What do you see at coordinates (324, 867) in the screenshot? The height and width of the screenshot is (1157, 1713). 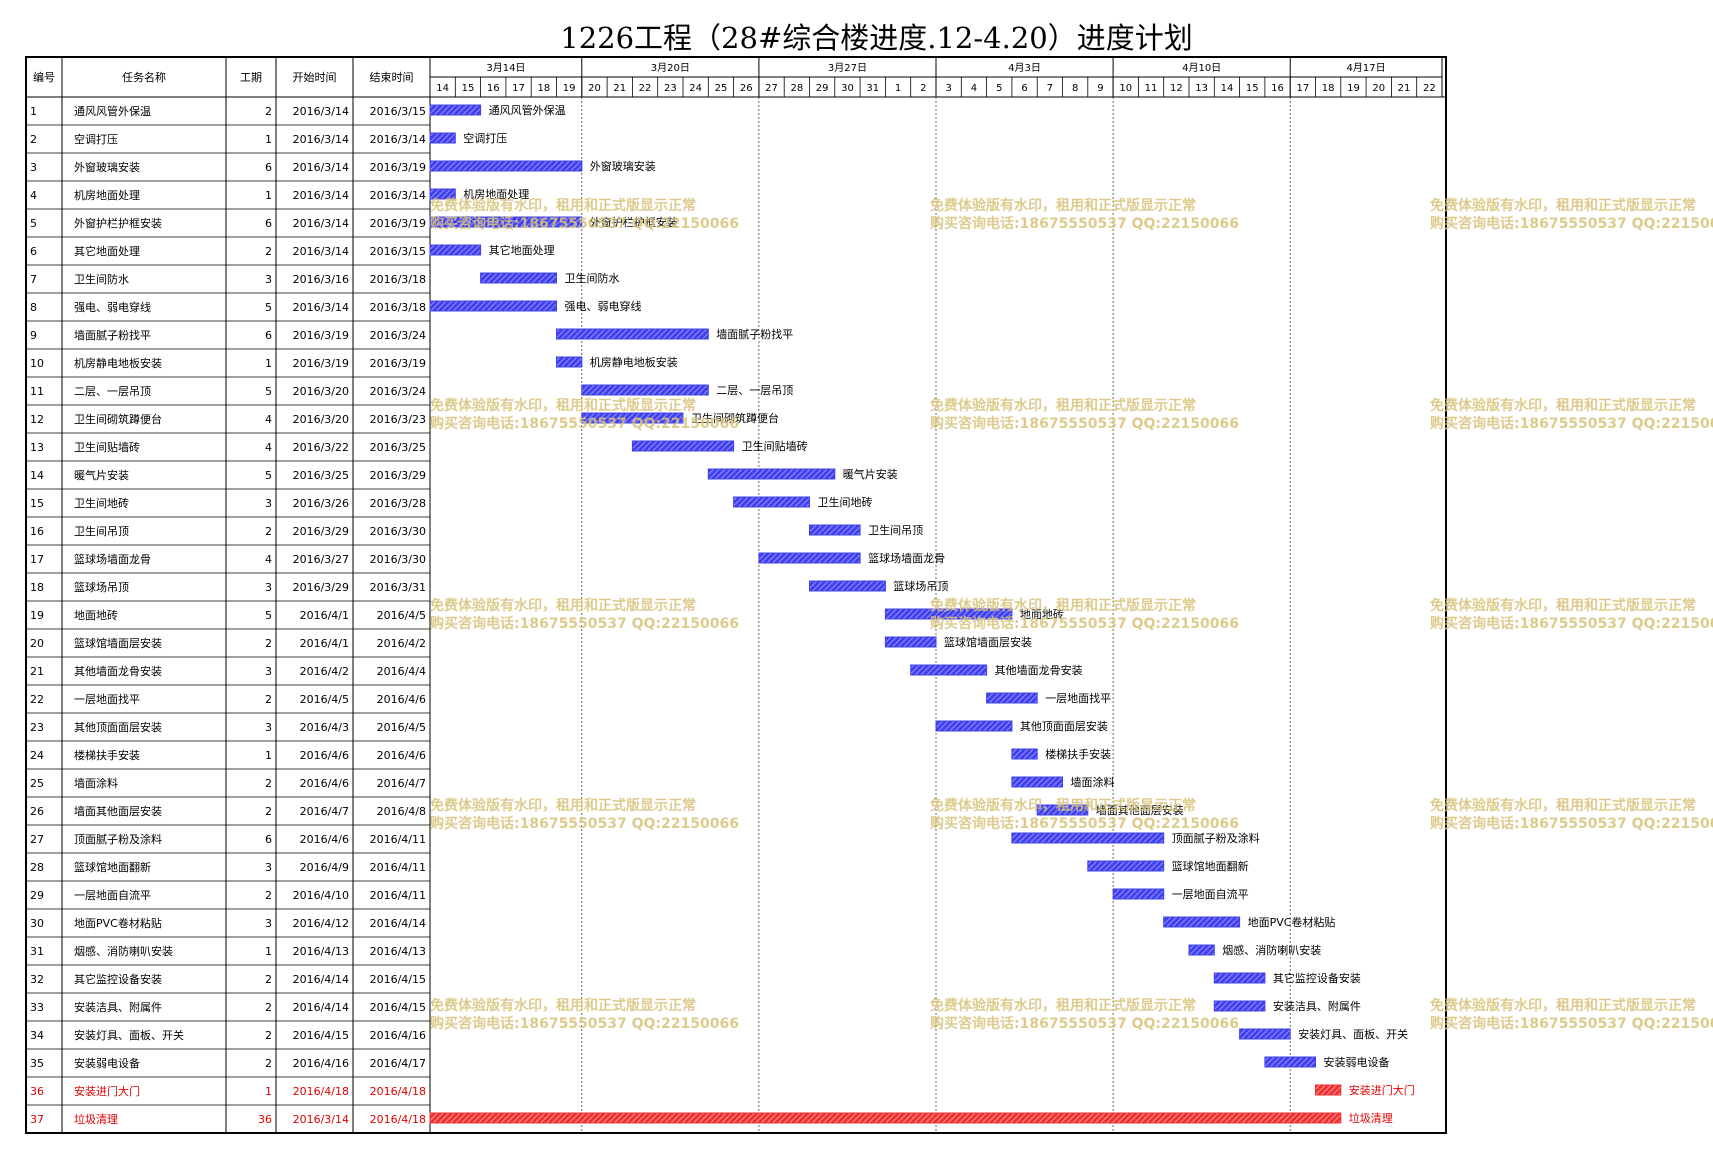 I see `task-start: 2016/4/9` at bounding box center [324, 867].